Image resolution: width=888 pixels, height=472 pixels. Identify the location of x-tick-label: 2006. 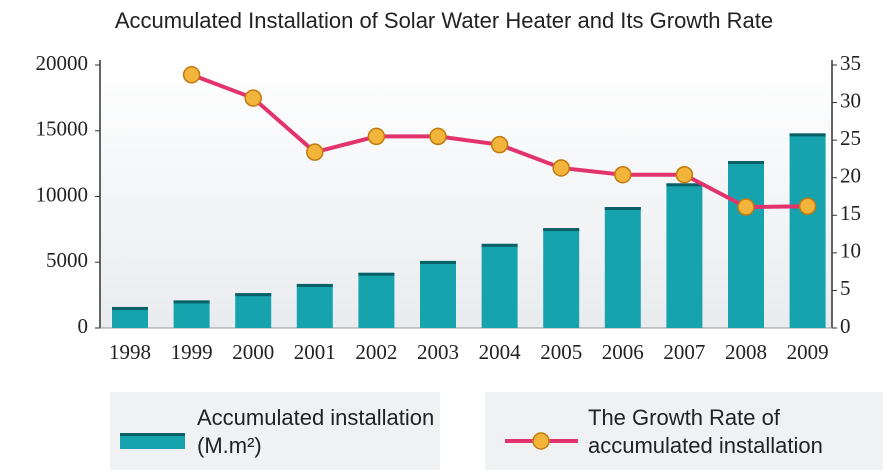
(623, 352).